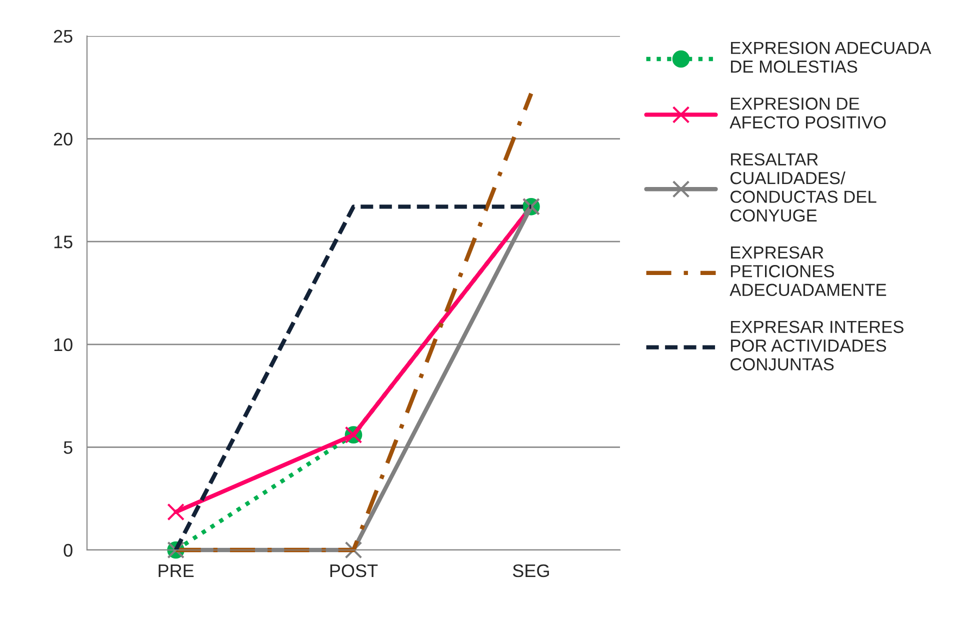 Image resolution: width=957 pixels, height=634 pixels. I want to click on y-tick-label: 5, so click(68, 447).